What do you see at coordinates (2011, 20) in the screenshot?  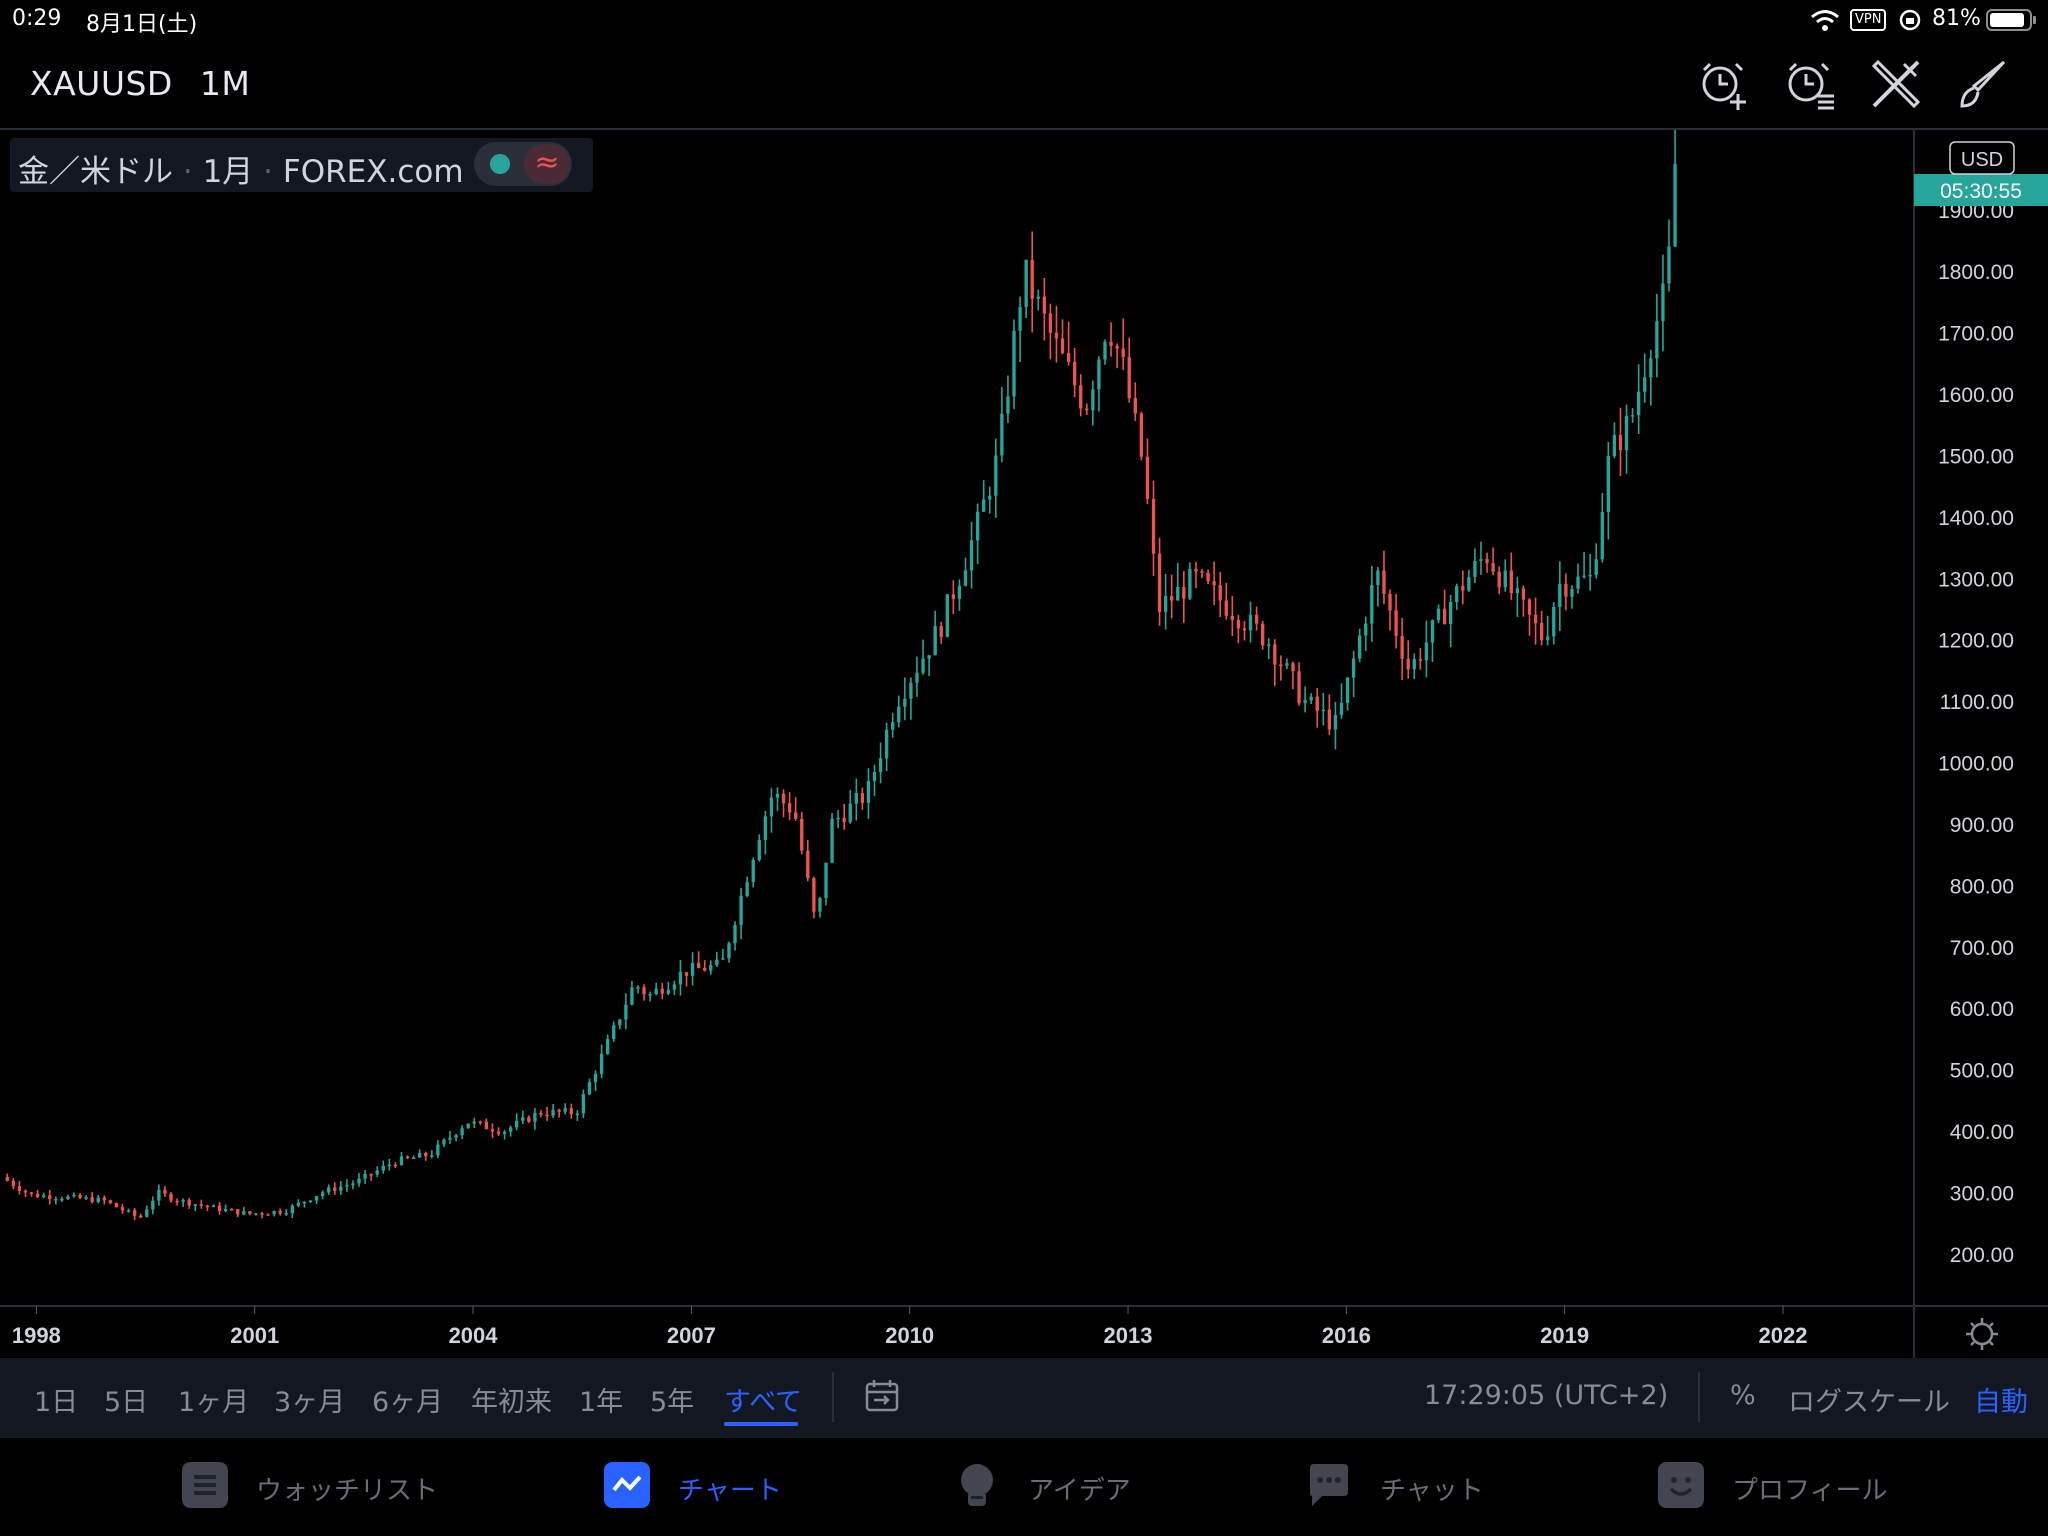 I see `battery-icon` at bounding box center [2011, 20].